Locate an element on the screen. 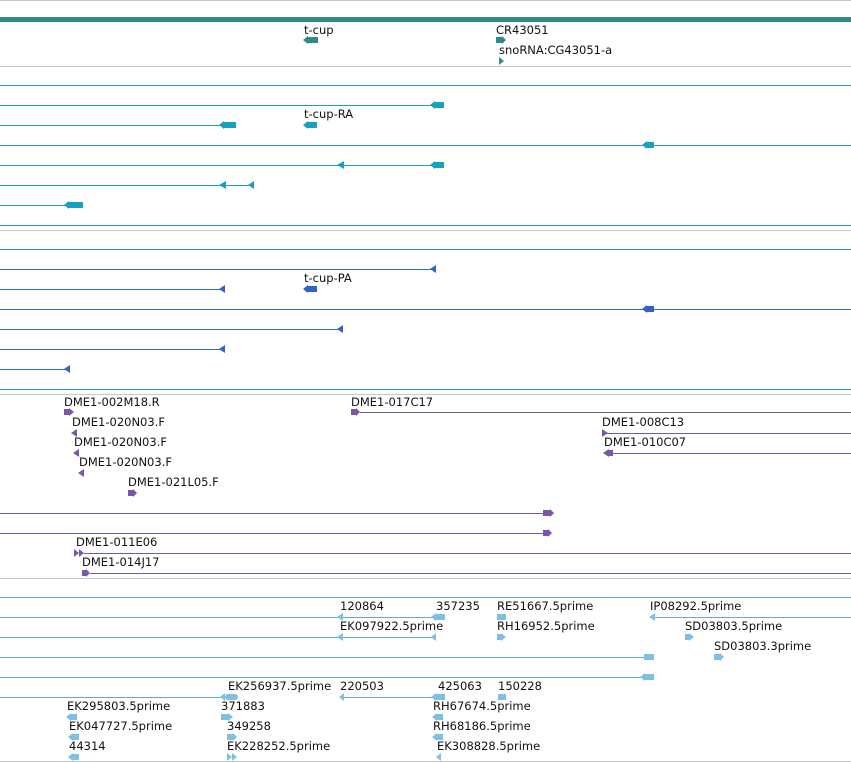 The image size is (851, 762). est-label: EK256937.5prime is located at coordinates (280, 686).